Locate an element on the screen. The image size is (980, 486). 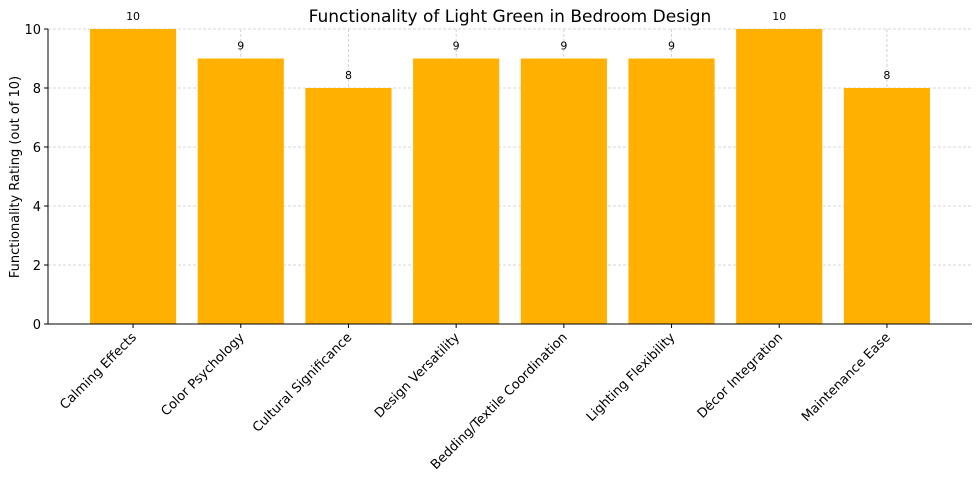
x-tick-label: Maintenance Ease is located at coordinates (846, 377).